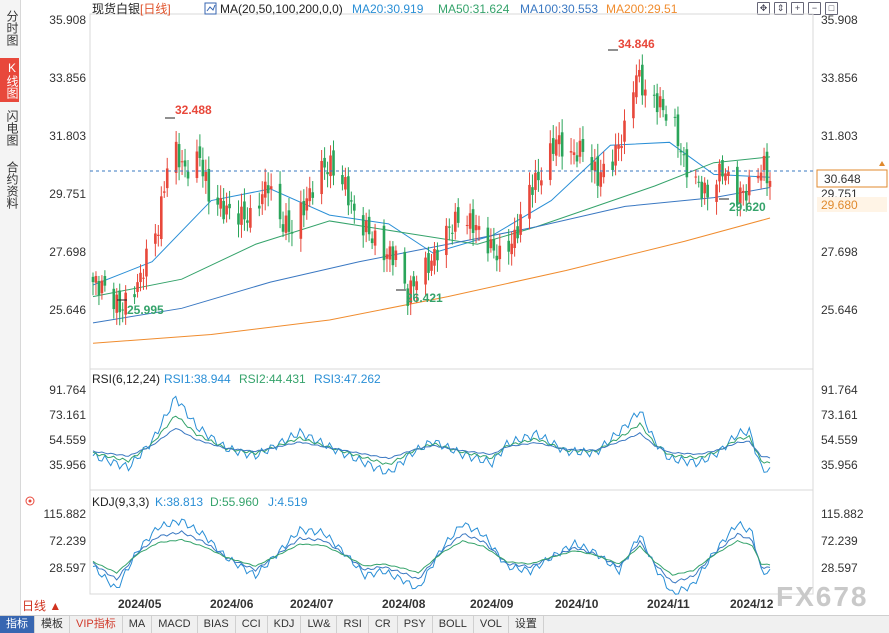 The image size is (889, 633). What do you see at coordinates (67, 390) in the screenshot?
I see `rsi-tick-left: 91.764` at bounding box center [67, 390].